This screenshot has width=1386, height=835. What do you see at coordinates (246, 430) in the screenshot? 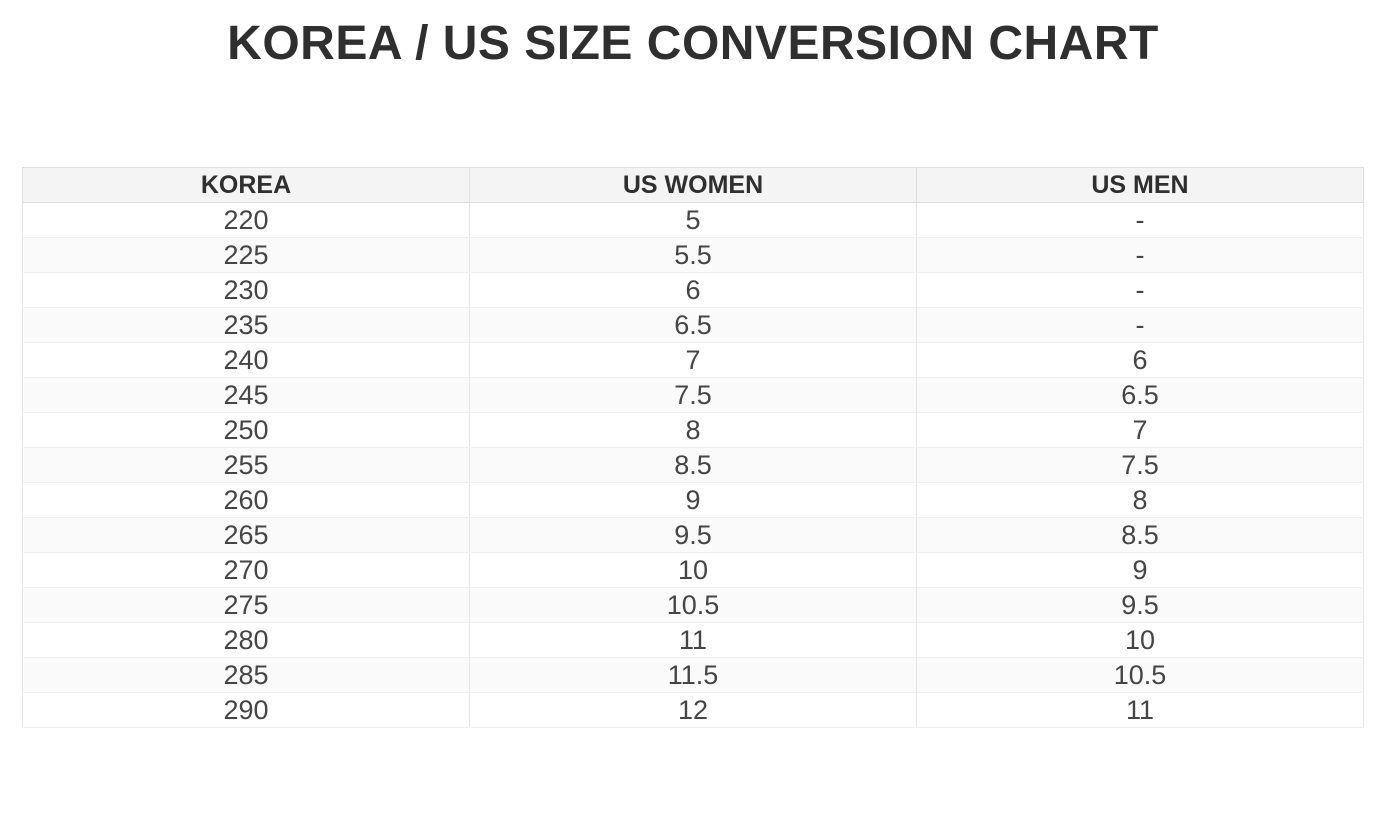
I see `table-cell: 250` at bounding box center [246, 430].